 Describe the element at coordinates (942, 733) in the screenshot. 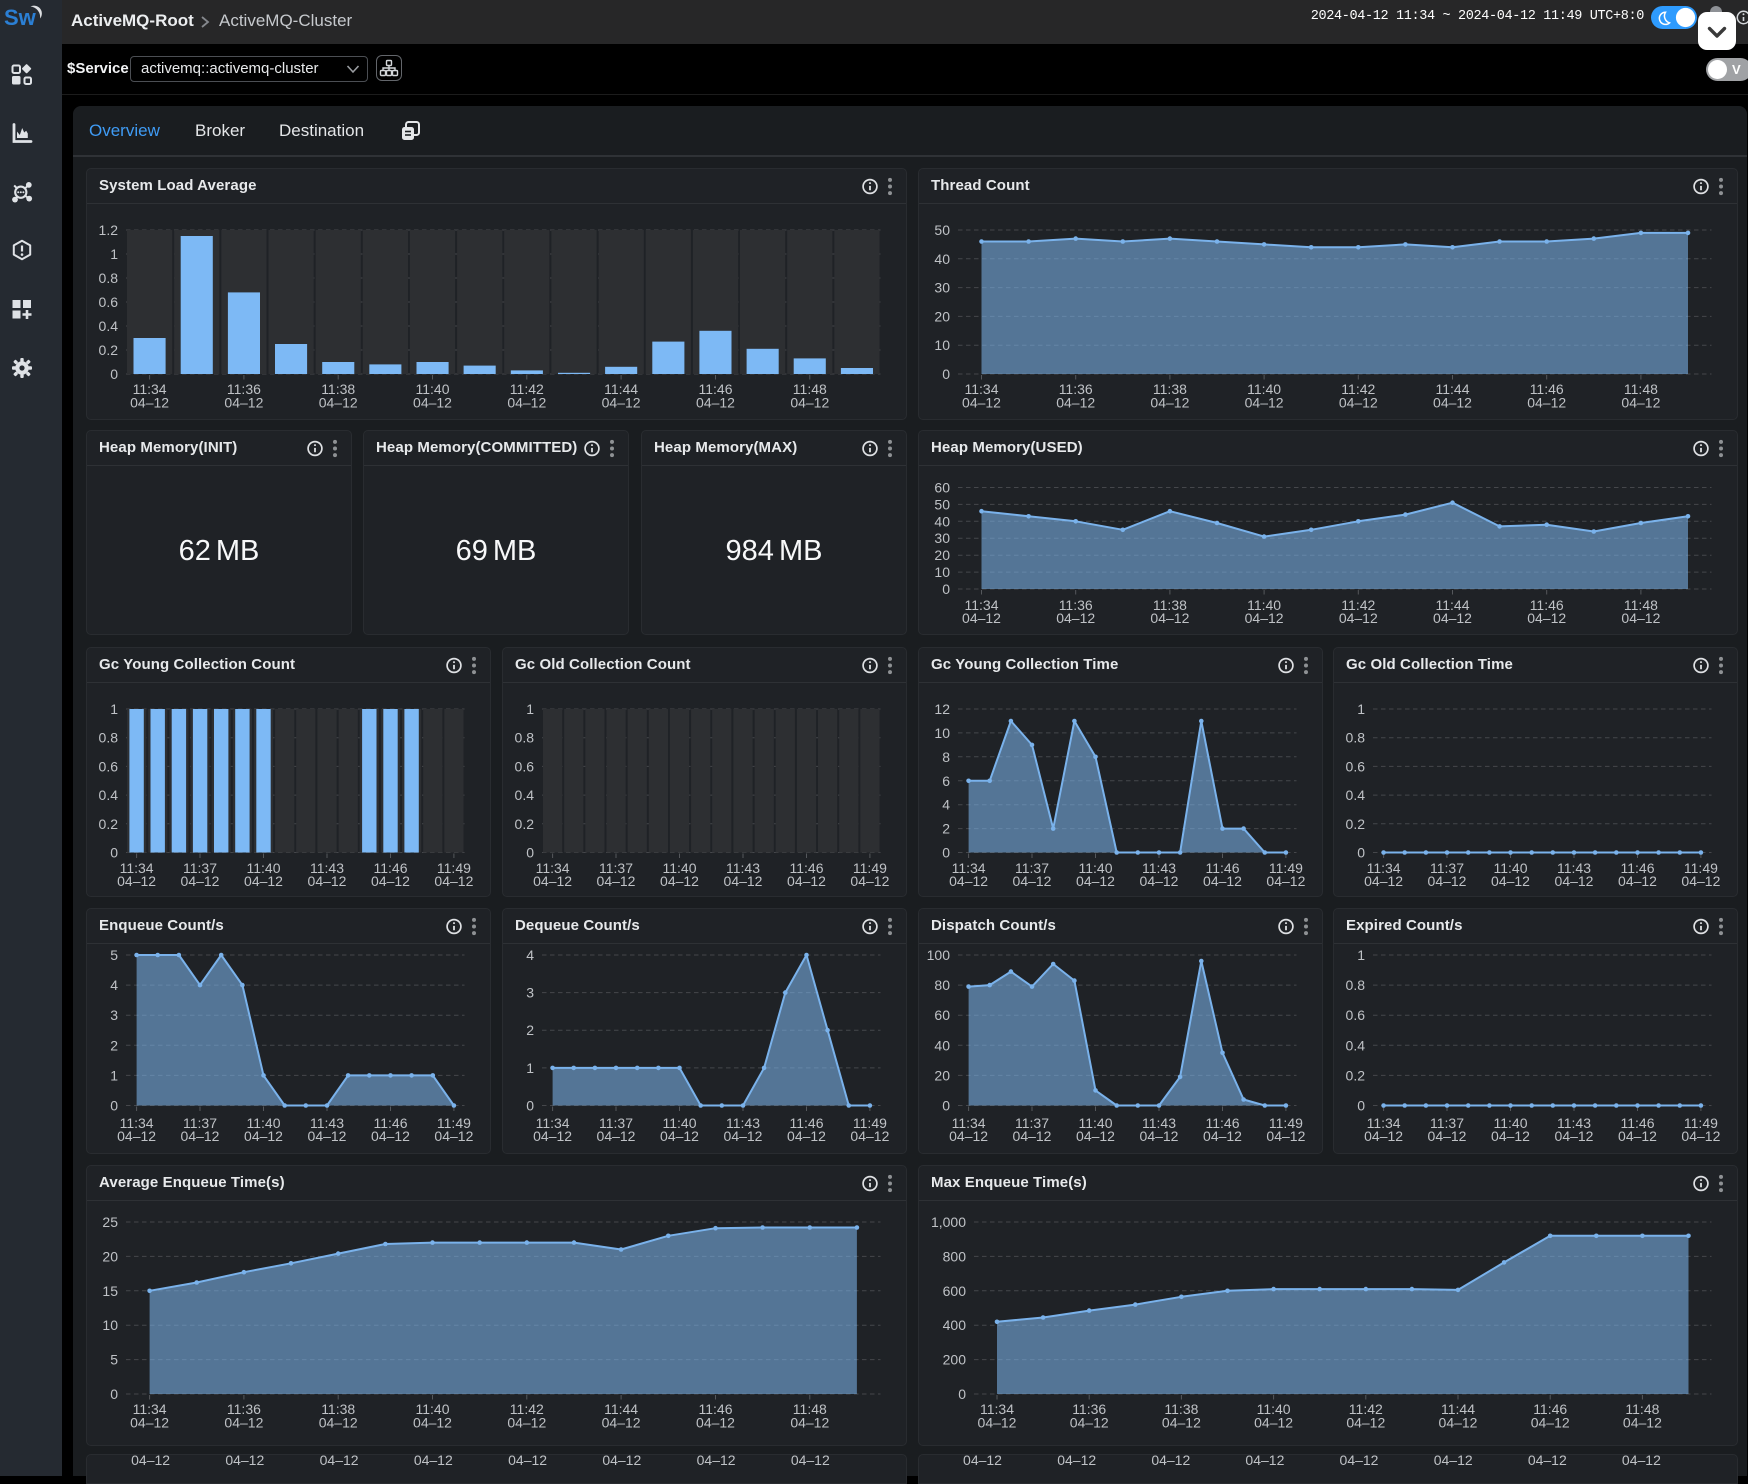

I see `svg-text: 10` at that location.